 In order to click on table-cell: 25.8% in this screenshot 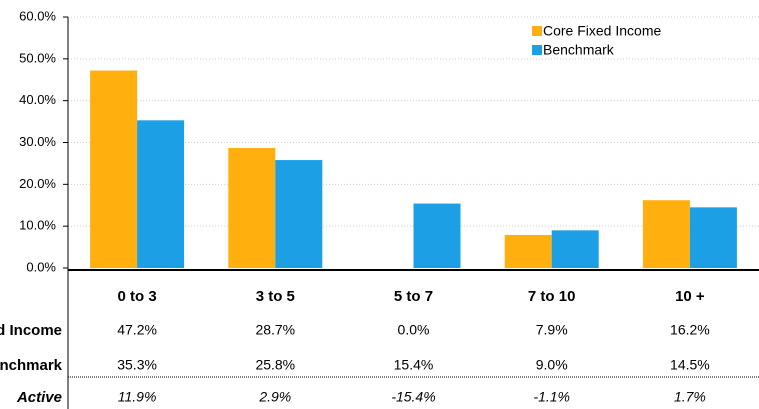, I will do `click(275, 365)`.